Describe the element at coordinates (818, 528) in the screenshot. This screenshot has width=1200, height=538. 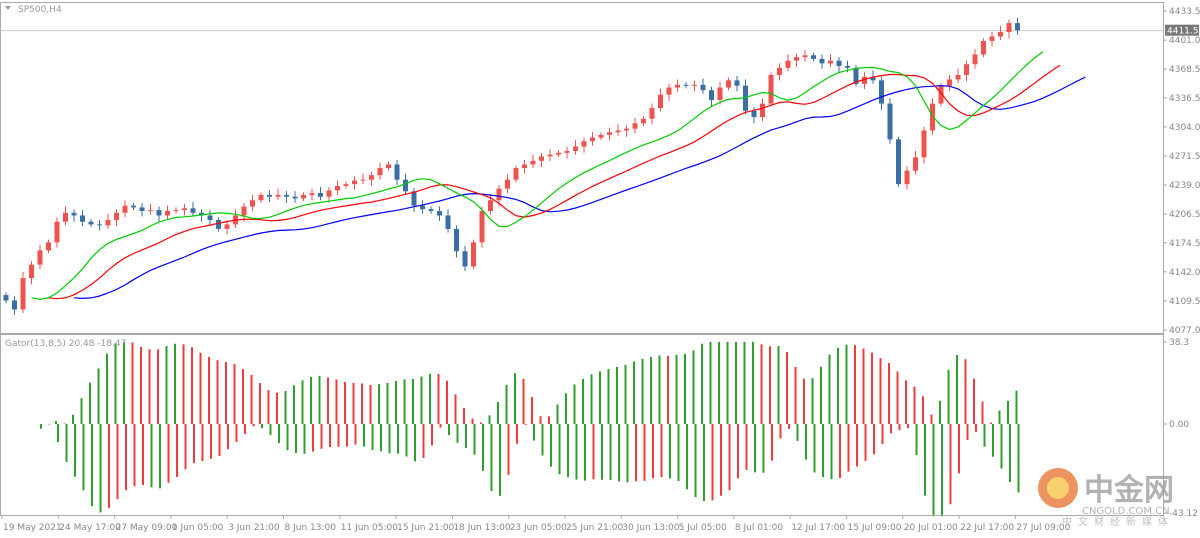
I see `x-tick-label: 12 Jul 17:00` at that location.